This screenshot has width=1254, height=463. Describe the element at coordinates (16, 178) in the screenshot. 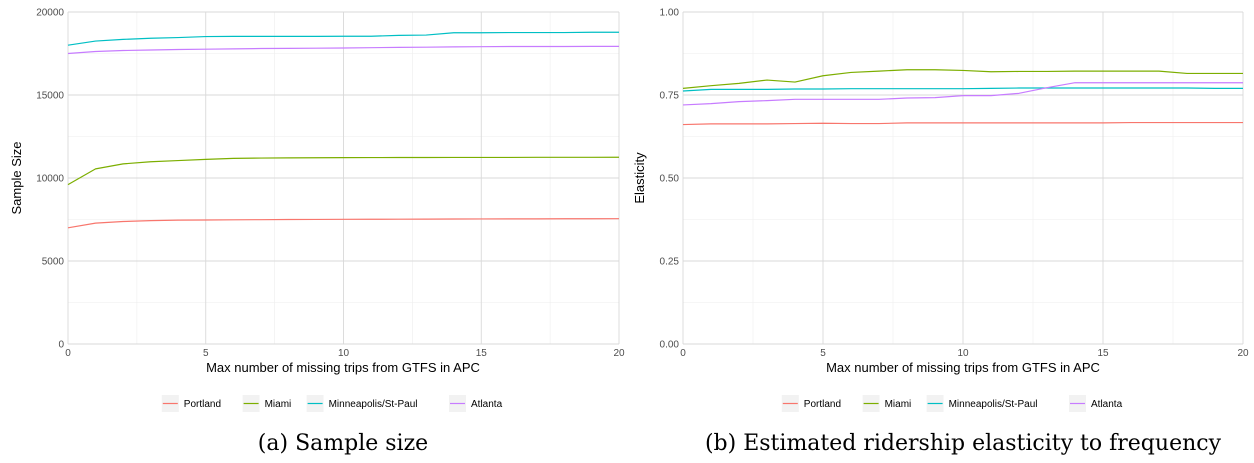

I see `y-axis-title: Sample Size` at that location.